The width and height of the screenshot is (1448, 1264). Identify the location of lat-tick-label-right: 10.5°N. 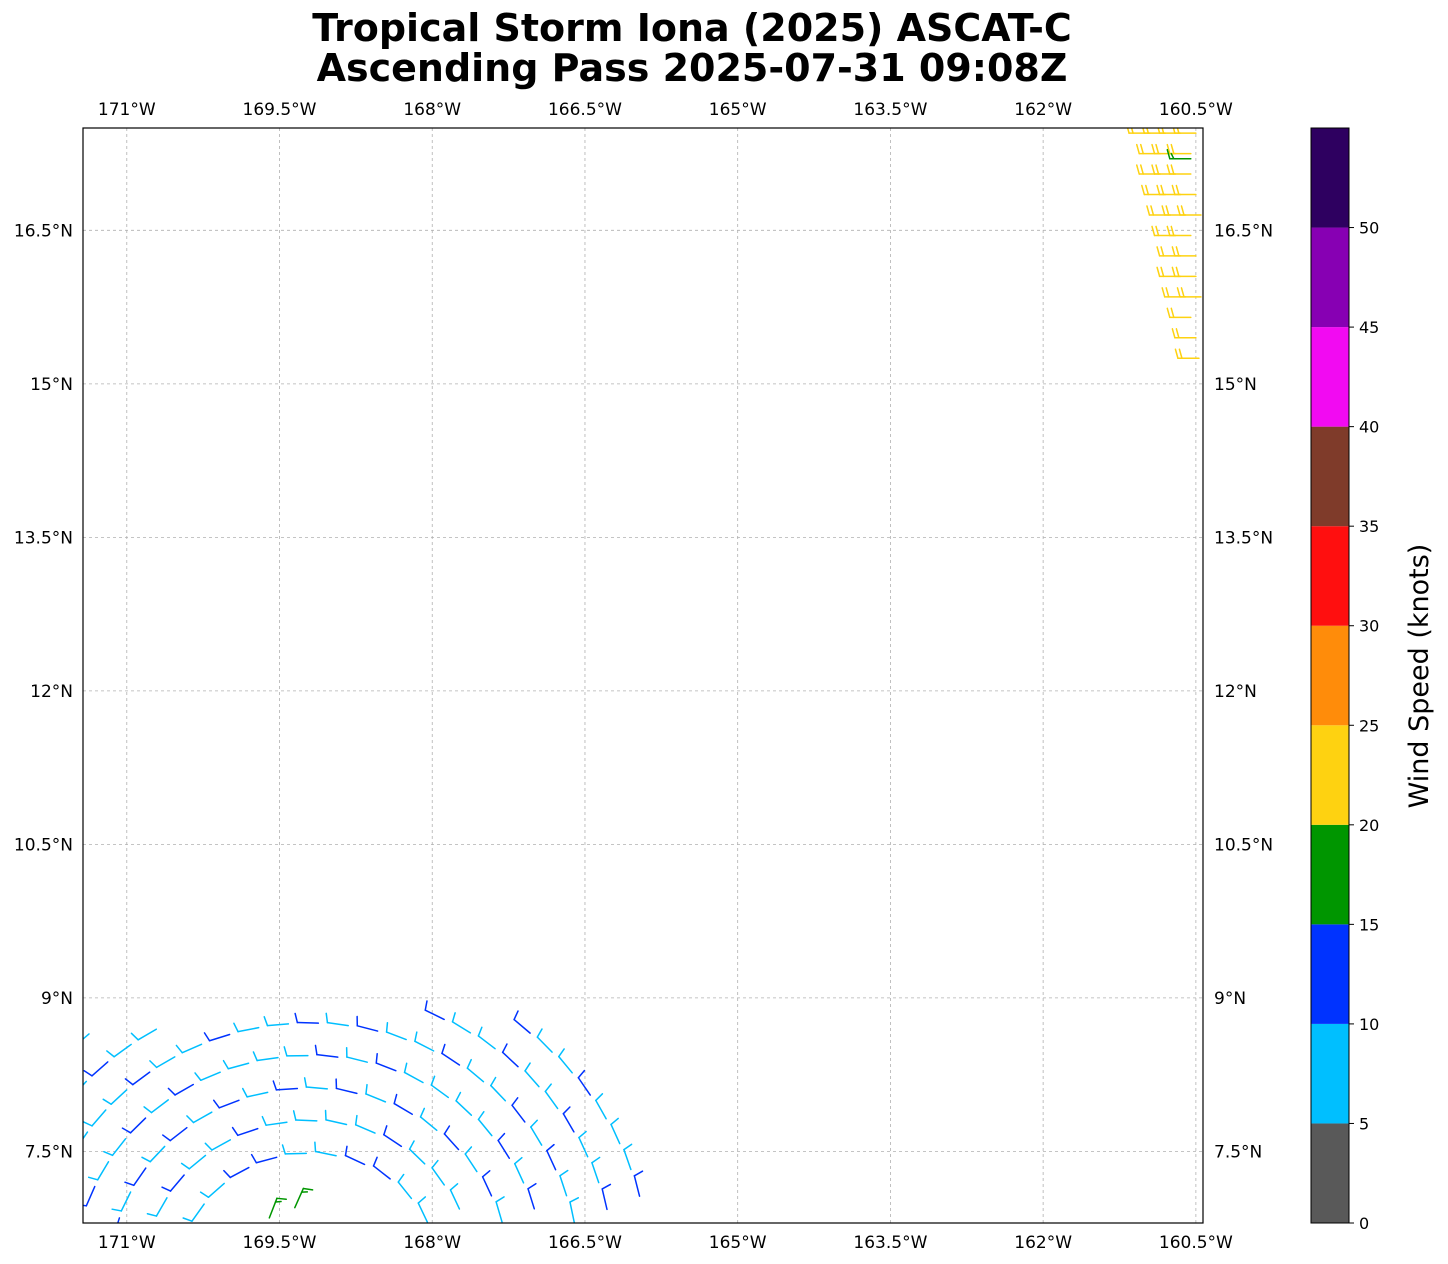
(1243, 845).